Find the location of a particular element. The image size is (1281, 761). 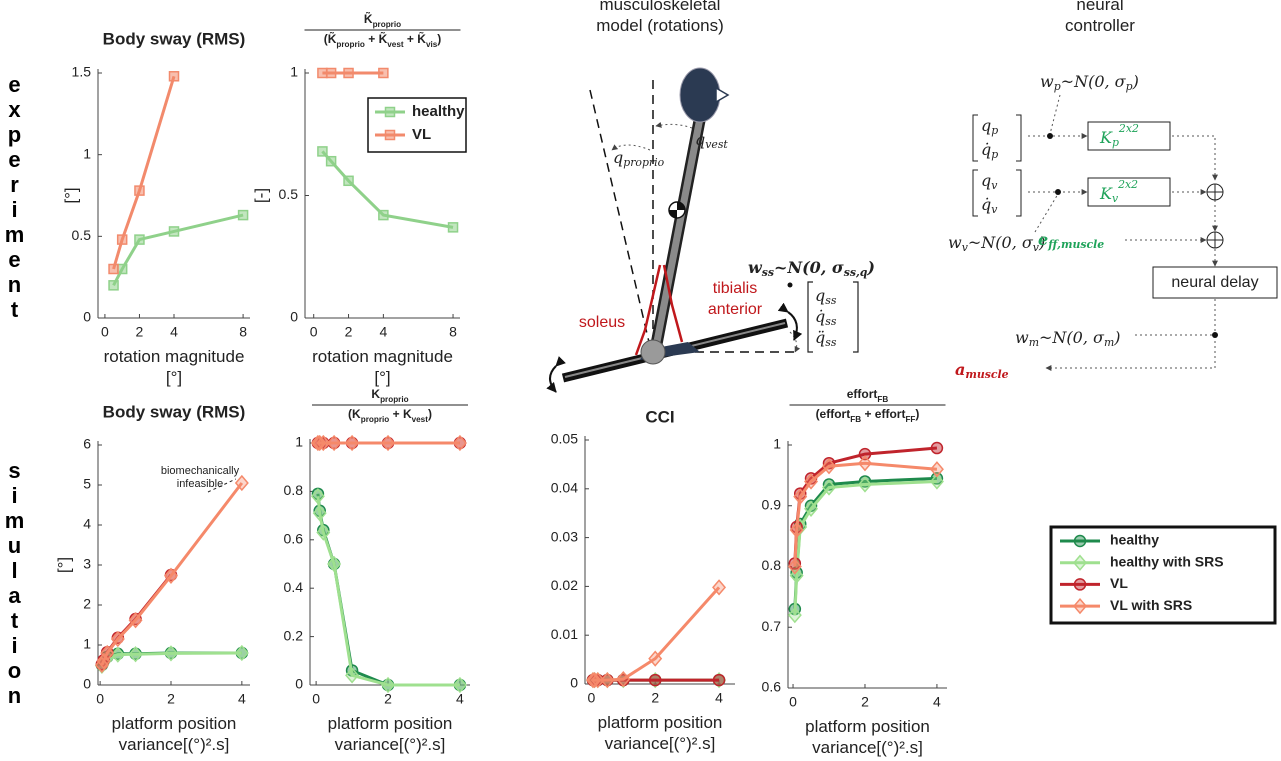

e-ff: eff,muscle is located at coordinates (1071, 241).